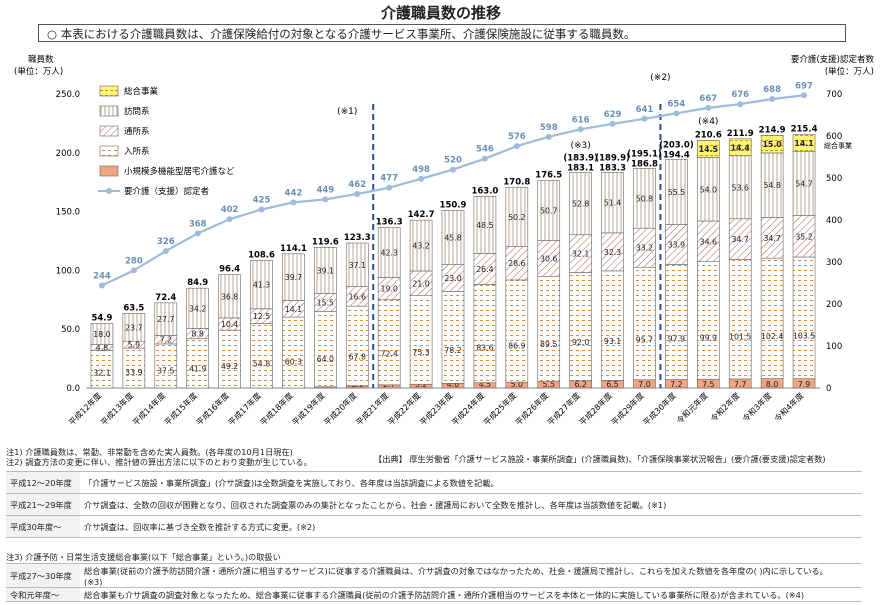  Describe the element at coordinates (133, 372) in the screenshot. I see `bar-segment-label: 33.9` at that location.